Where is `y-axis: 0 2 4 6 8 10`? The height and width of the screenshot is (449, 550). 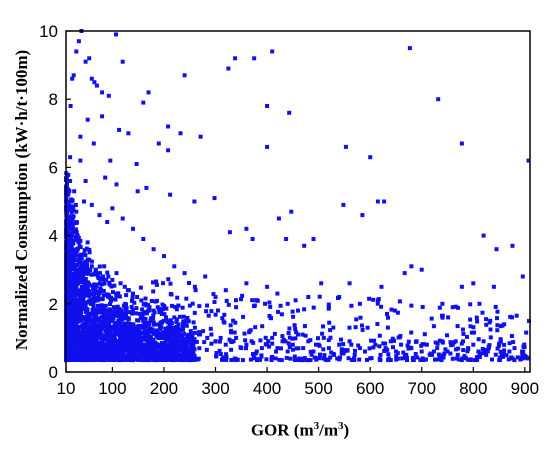 y-axis: 0 2 4 6 8 10 is located at coordinates (55, 202).